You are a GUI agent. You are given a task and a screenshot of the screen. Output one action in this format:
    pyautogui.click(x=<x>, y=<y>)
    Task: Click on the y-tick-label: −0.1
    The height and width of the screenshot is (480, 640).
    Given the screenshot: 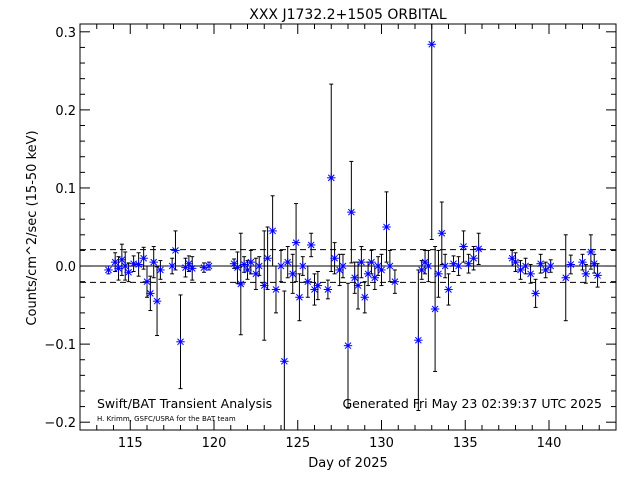 What is the action you would take?
    pyautogui.click(x=60, y=345)
    